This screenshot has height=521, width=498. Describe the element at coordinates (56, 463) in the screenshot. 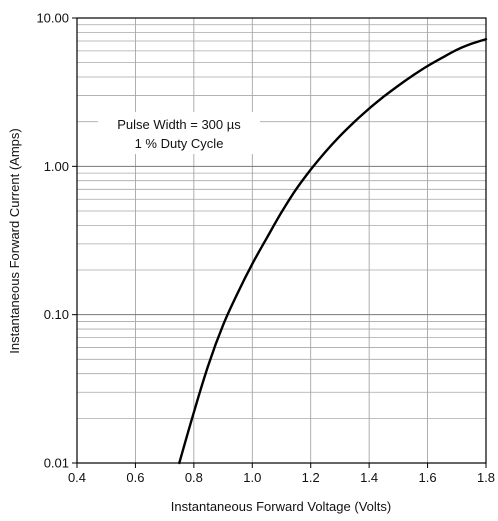

I see `y-tick-label: 0.01` at that location.